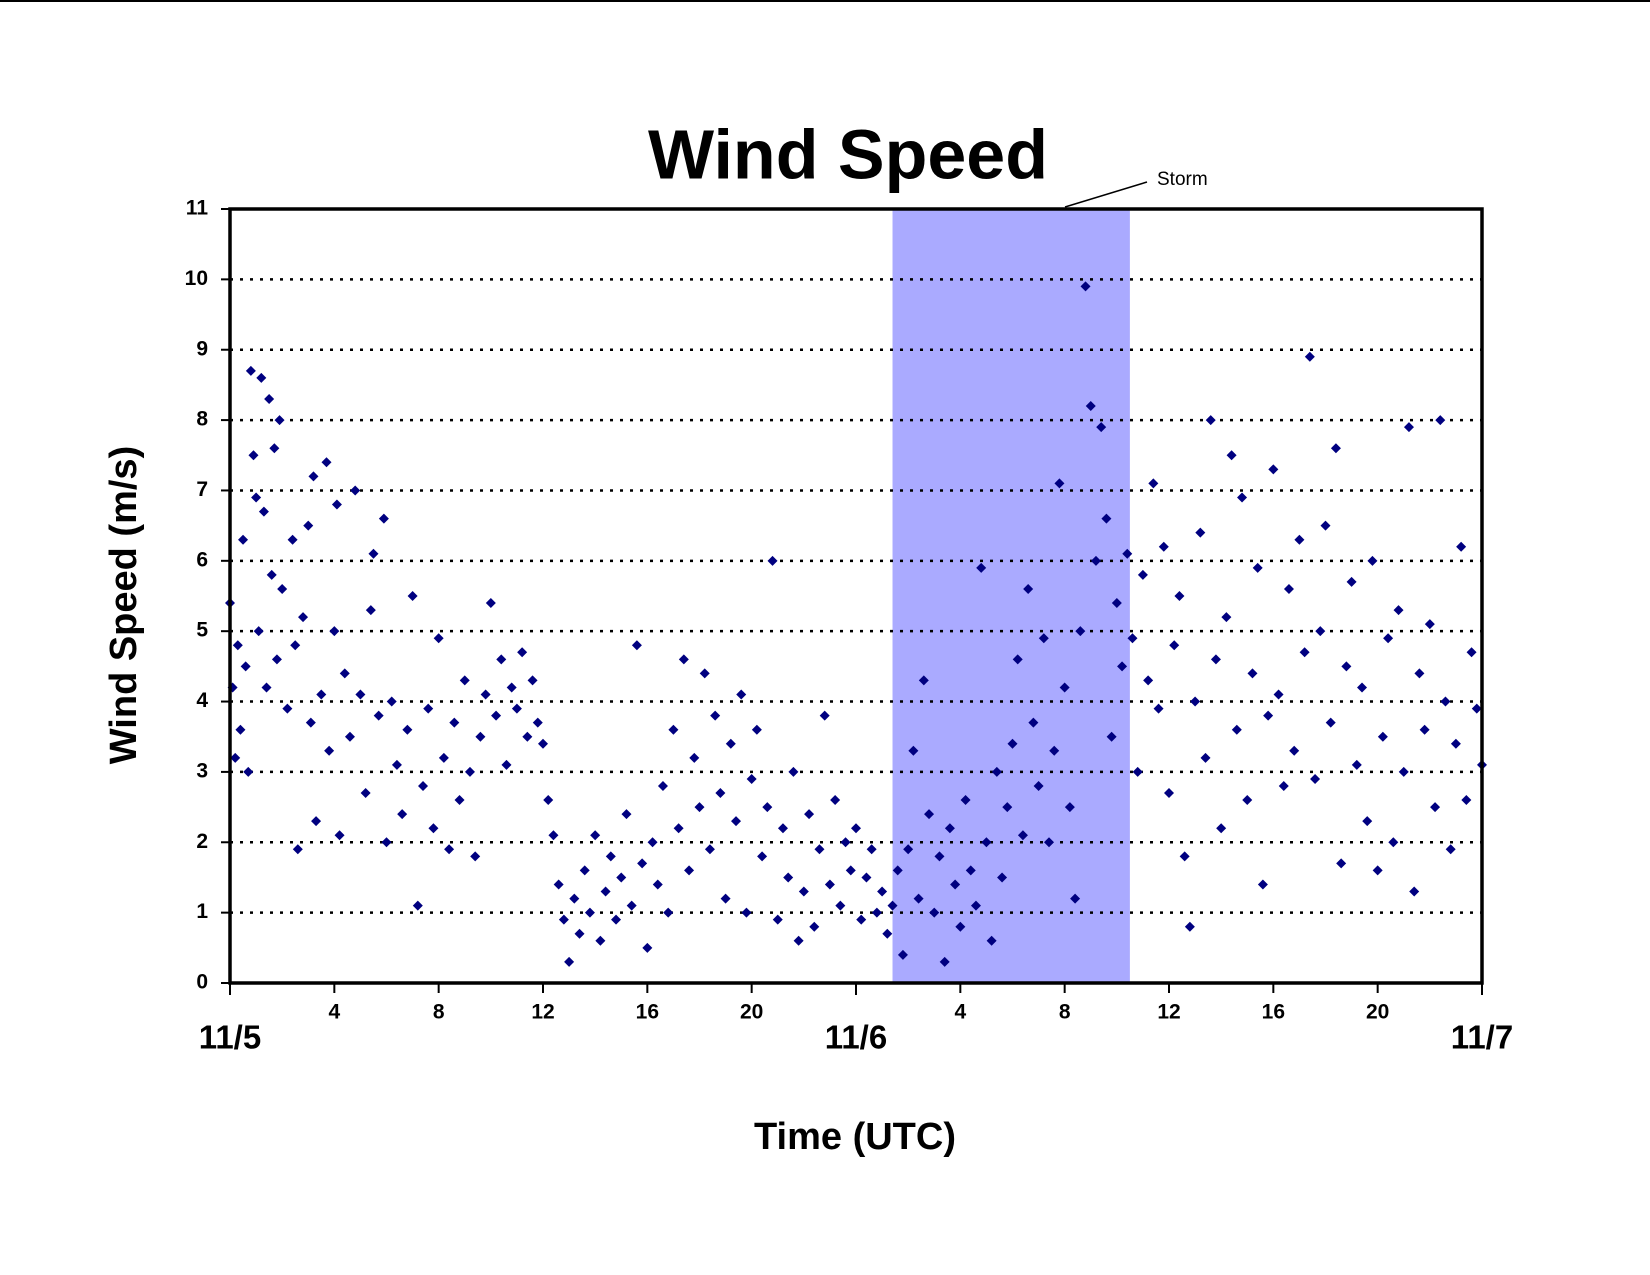 The height and width of the screenshot is (1275, 1650). Describe the element at coordinates (1377, 1012) in the screenshot. I see `x-tick-label: 20` at that location.